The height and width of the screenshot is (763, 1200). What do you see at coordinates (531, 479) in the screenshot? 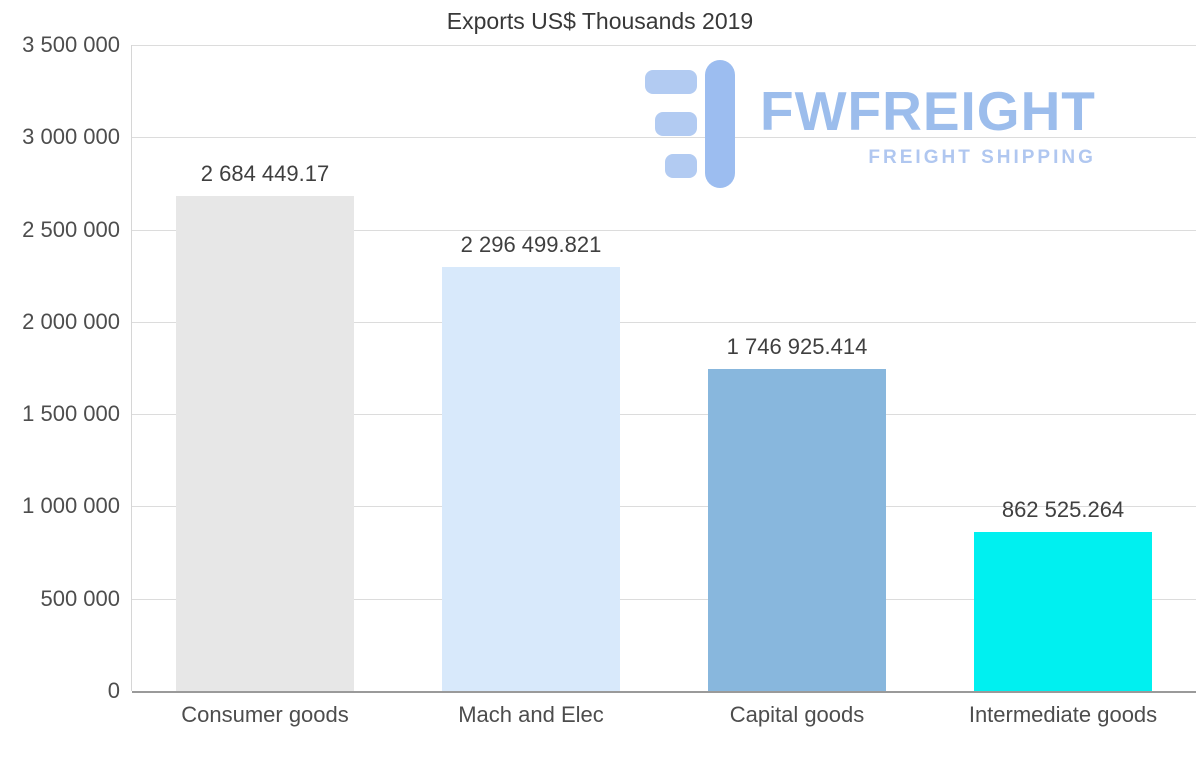
I see `bar-mach-and-elec` at bounding box center [531, 479].